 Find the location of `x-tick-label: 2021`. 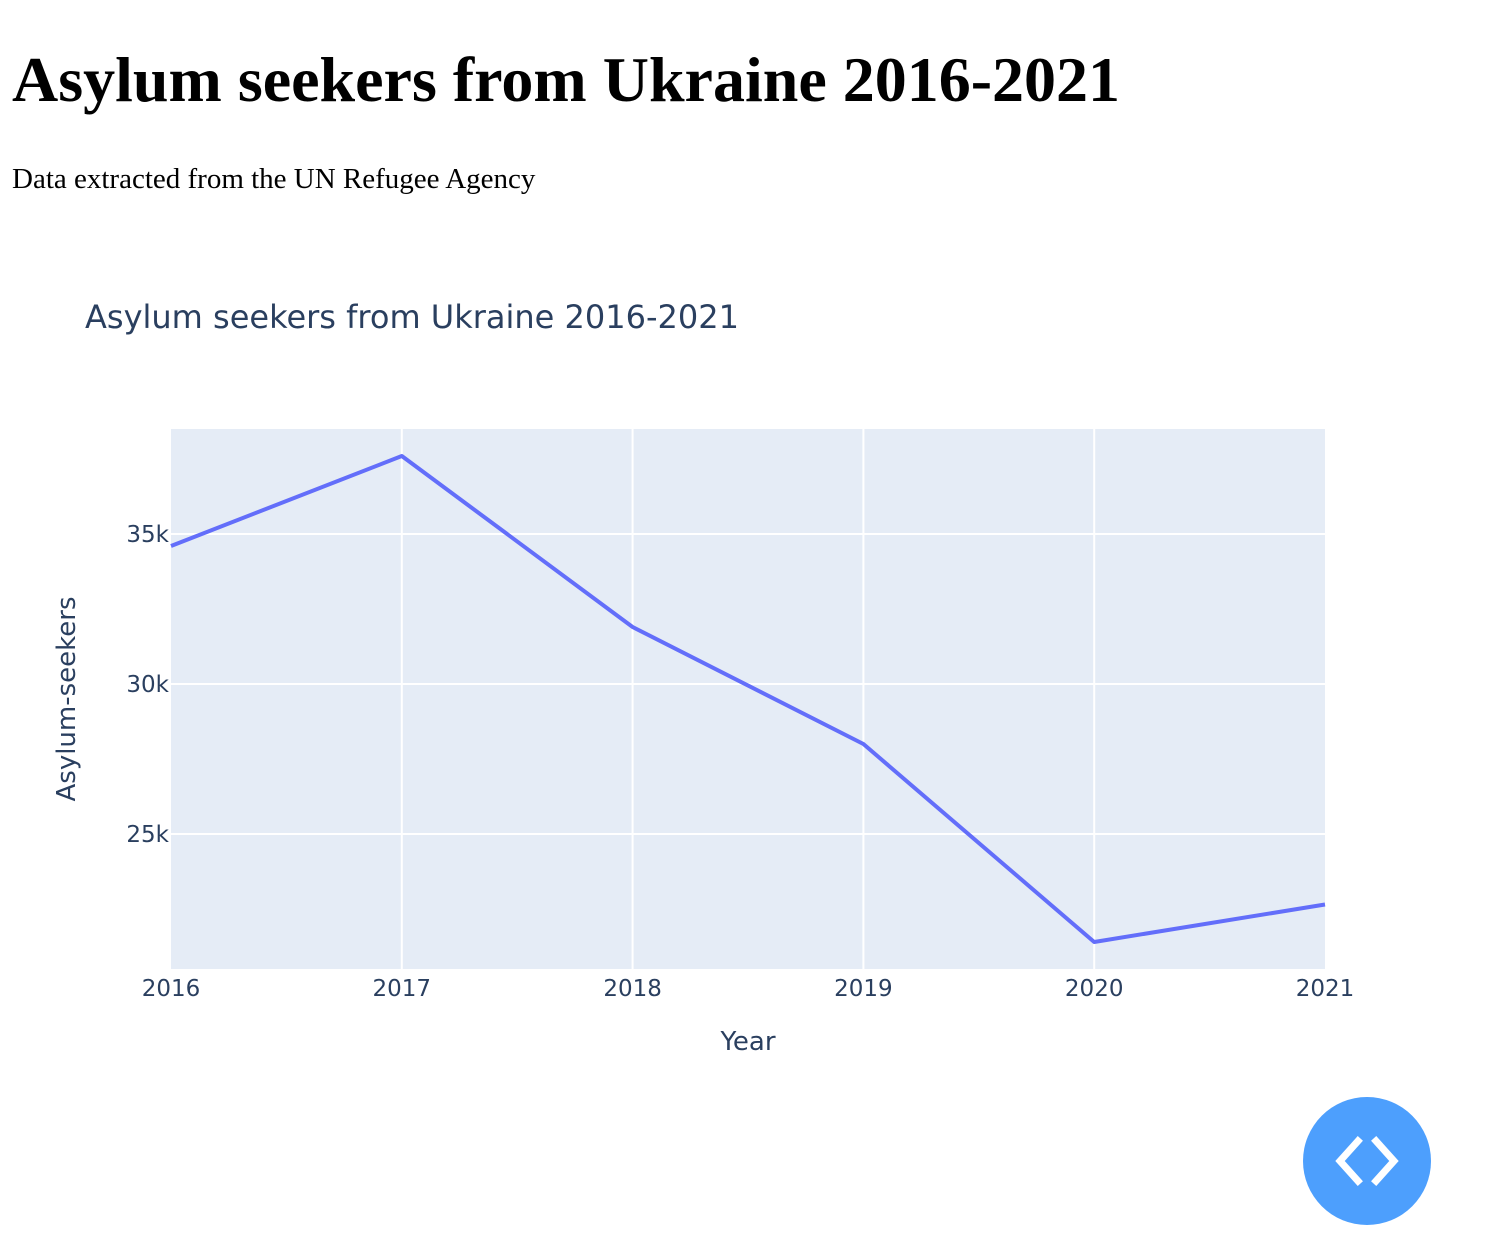

x-tick-label: 2021 is located at coordinates (1325, 989).